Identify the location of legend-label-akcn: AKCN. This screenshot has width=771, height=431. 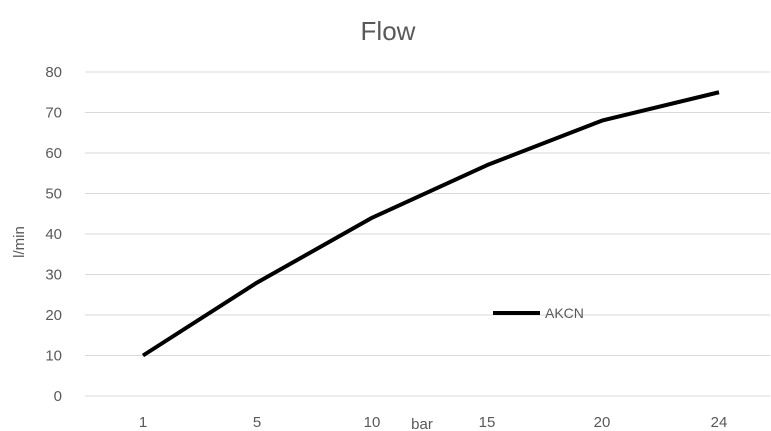
(564, 313).